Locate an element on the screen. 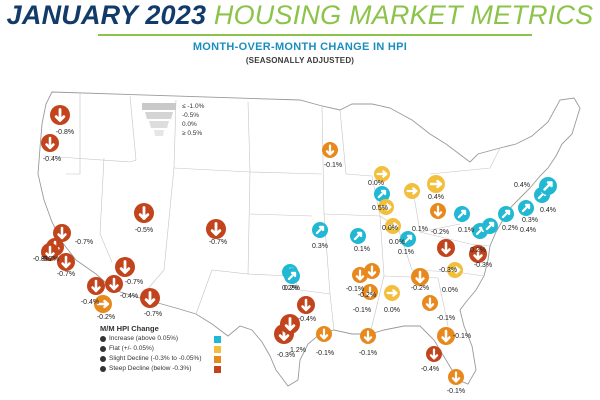 The height and width of the screenshot is (400, 600). legend-label: Increase (above 0.05%) is located at coordinates (144, 338).